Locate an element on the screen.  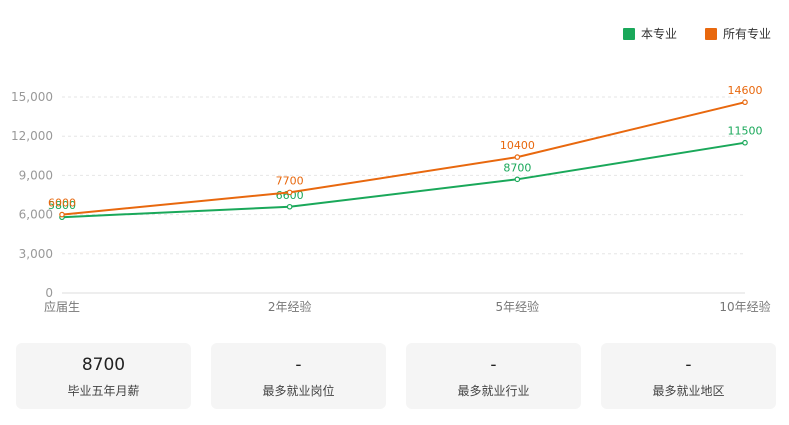
legend-label-major: 本专业 is located at coordinates (658, 34).